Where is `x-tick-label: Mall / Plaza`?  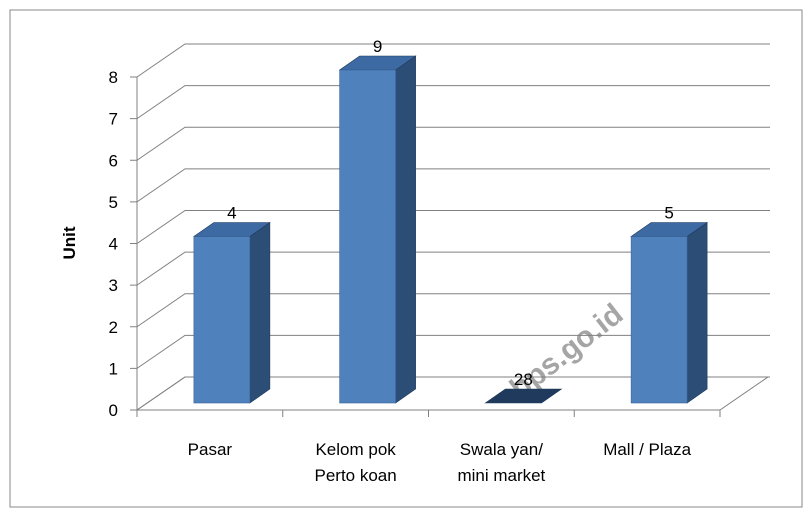 x-tick-label: Mall / Plaza is located at coordinates (647, 449).